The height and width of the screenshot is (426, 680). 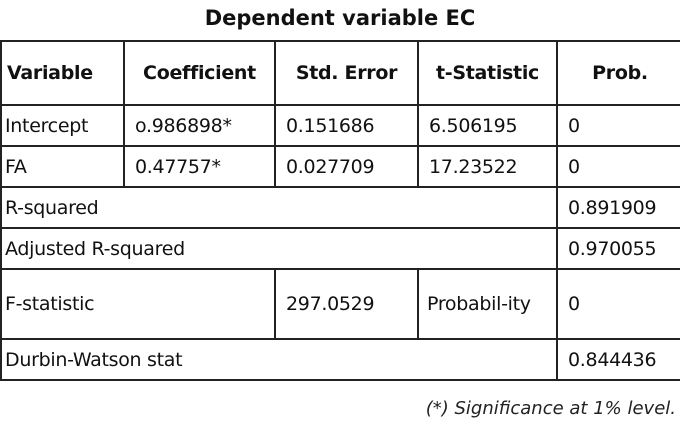 What do you see at coordinates (487, 125) in the screenshot?
I see `cell-t-statistic: 6.506195` at bounding box center [487, 125].